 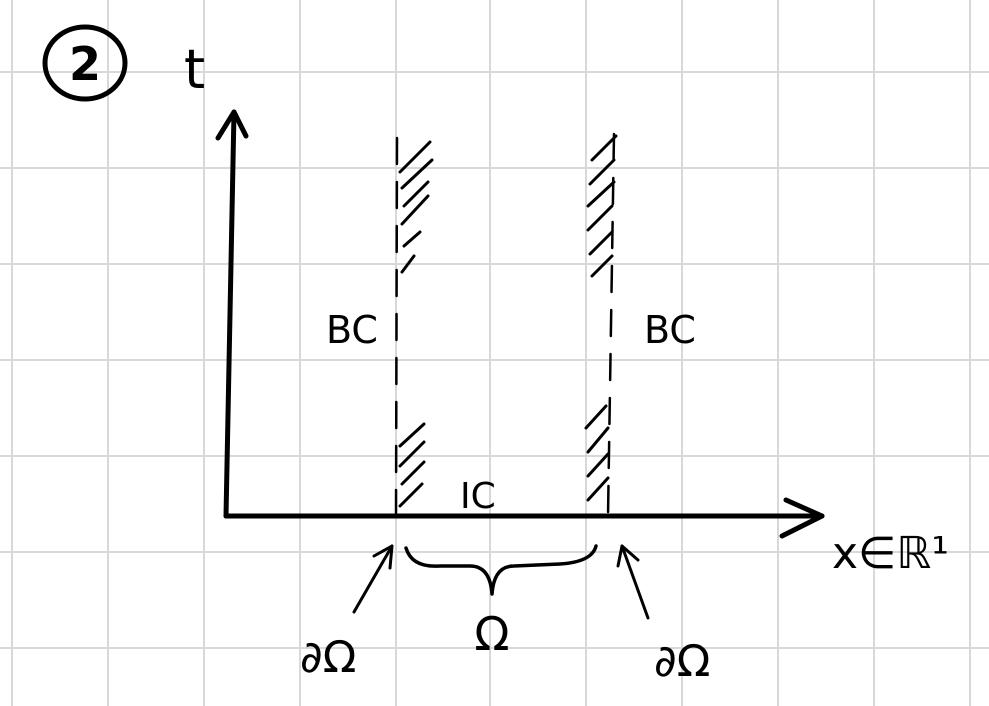 I want to click on step-number-circle, so click(x=85, y=63).